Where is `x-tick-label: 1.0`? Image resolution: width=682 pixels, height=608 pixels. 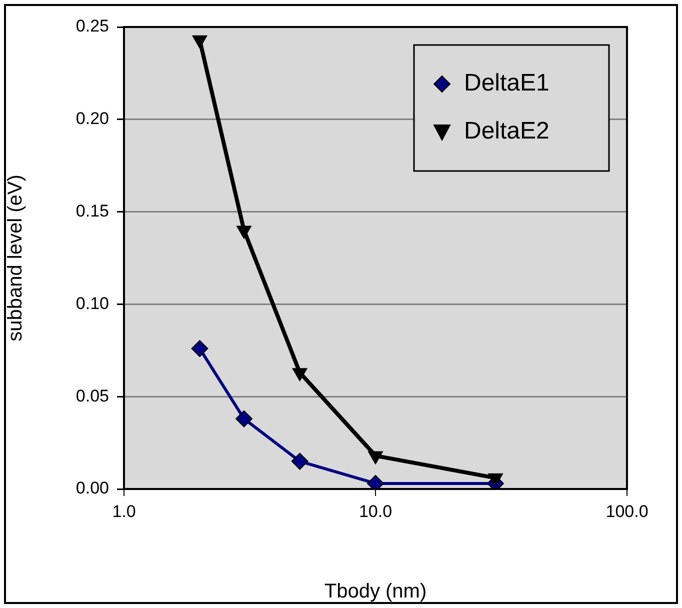 x-tick-label: 1.0 is located at coordinates (124, 511).